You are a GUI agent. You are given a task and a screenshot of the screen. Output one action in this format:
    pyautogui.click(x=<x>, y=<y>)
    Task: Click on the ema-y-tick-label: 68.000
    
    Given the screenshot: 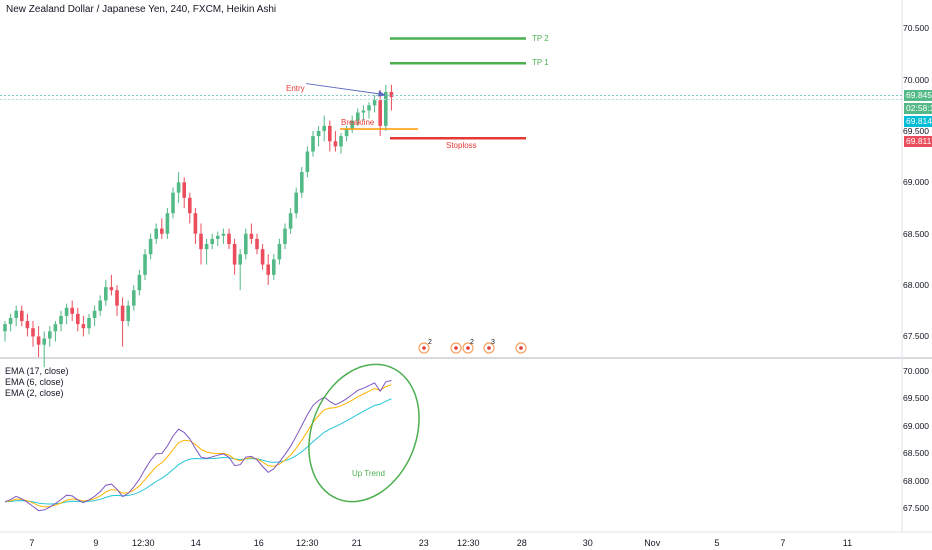 What is the action you would take?
    pyautogui.click(x=916, y=480)
    